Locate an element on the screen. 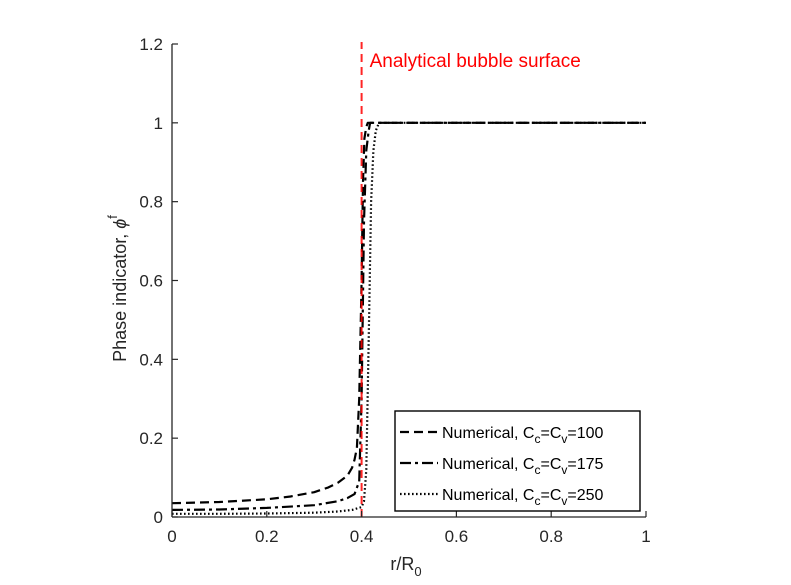 The width and height of the screenshot is (791, 585). y-tick-label: 0.6 is located at coordinates (151, 281).